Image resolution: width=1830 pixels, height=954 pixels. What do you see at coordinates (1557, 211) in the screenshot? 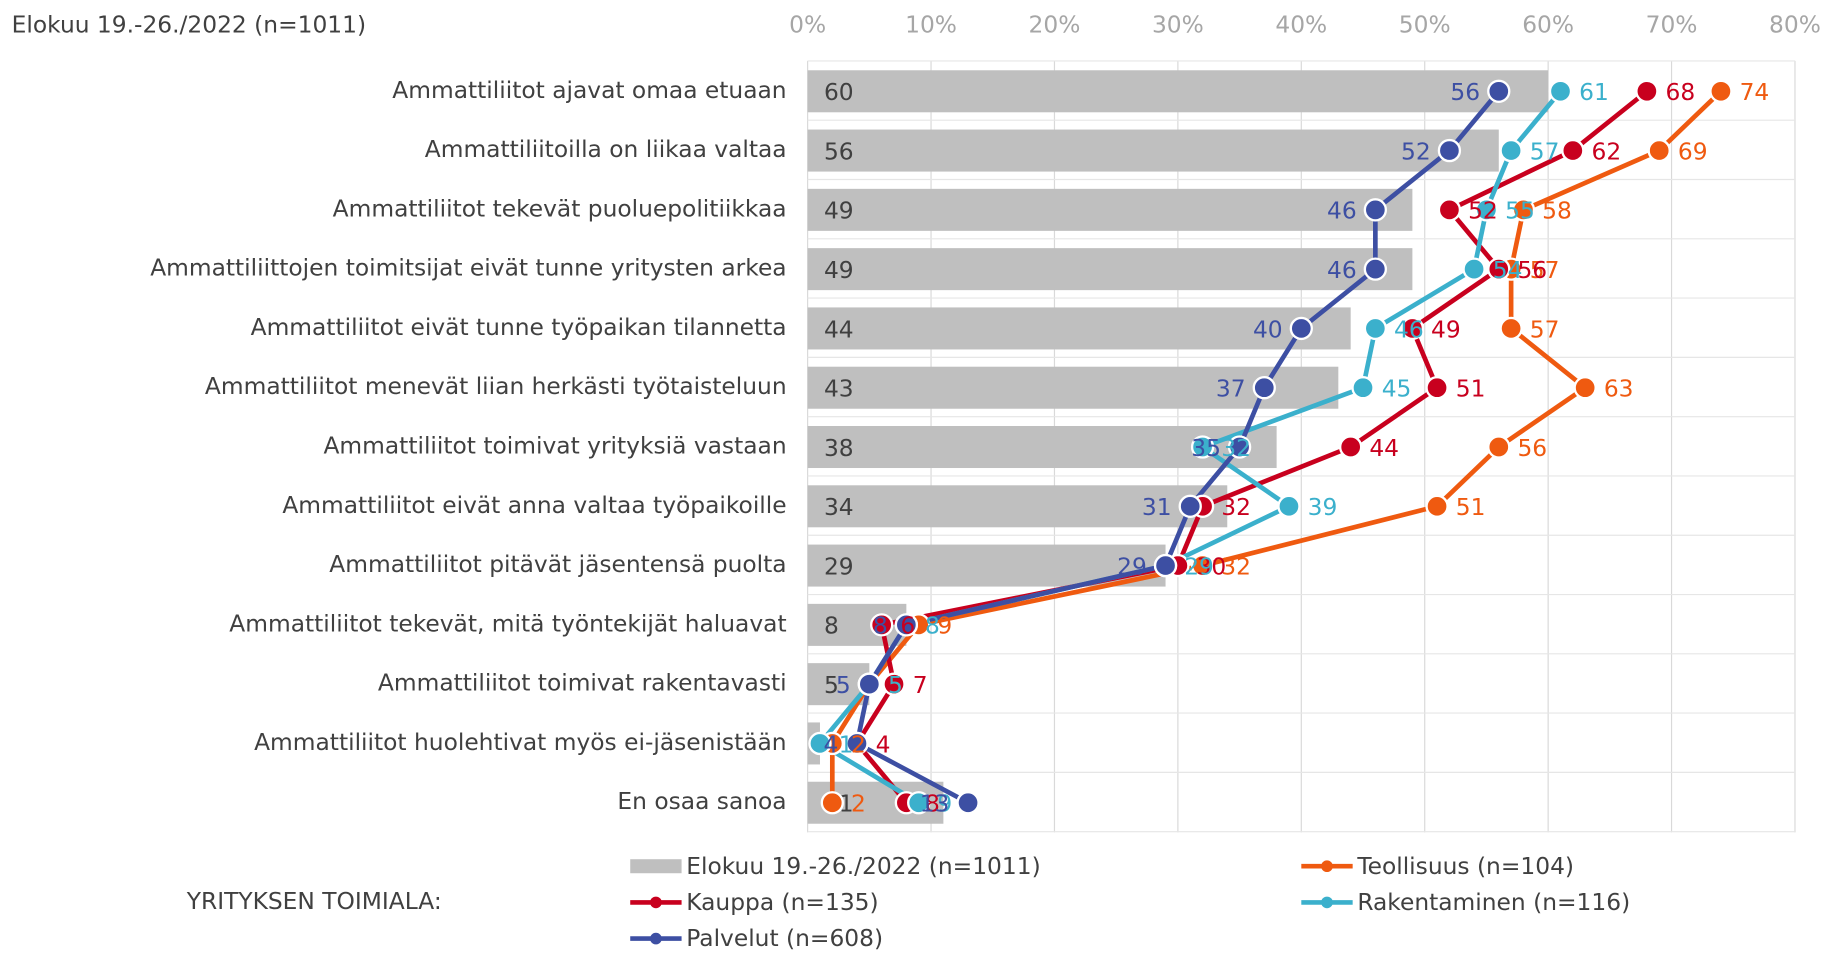
I see `point-value-label: 58` at bounding box center [1557, 211].